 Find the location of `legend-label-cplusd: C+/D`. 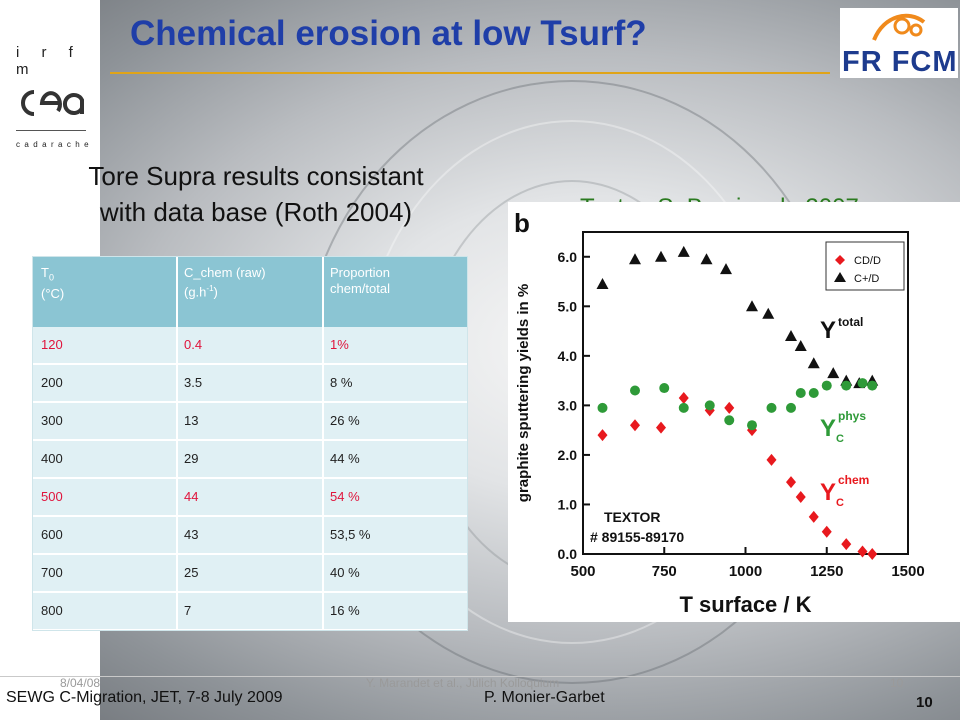

legend-label-cplusd: C+/D is located at coordinates (866, 279).